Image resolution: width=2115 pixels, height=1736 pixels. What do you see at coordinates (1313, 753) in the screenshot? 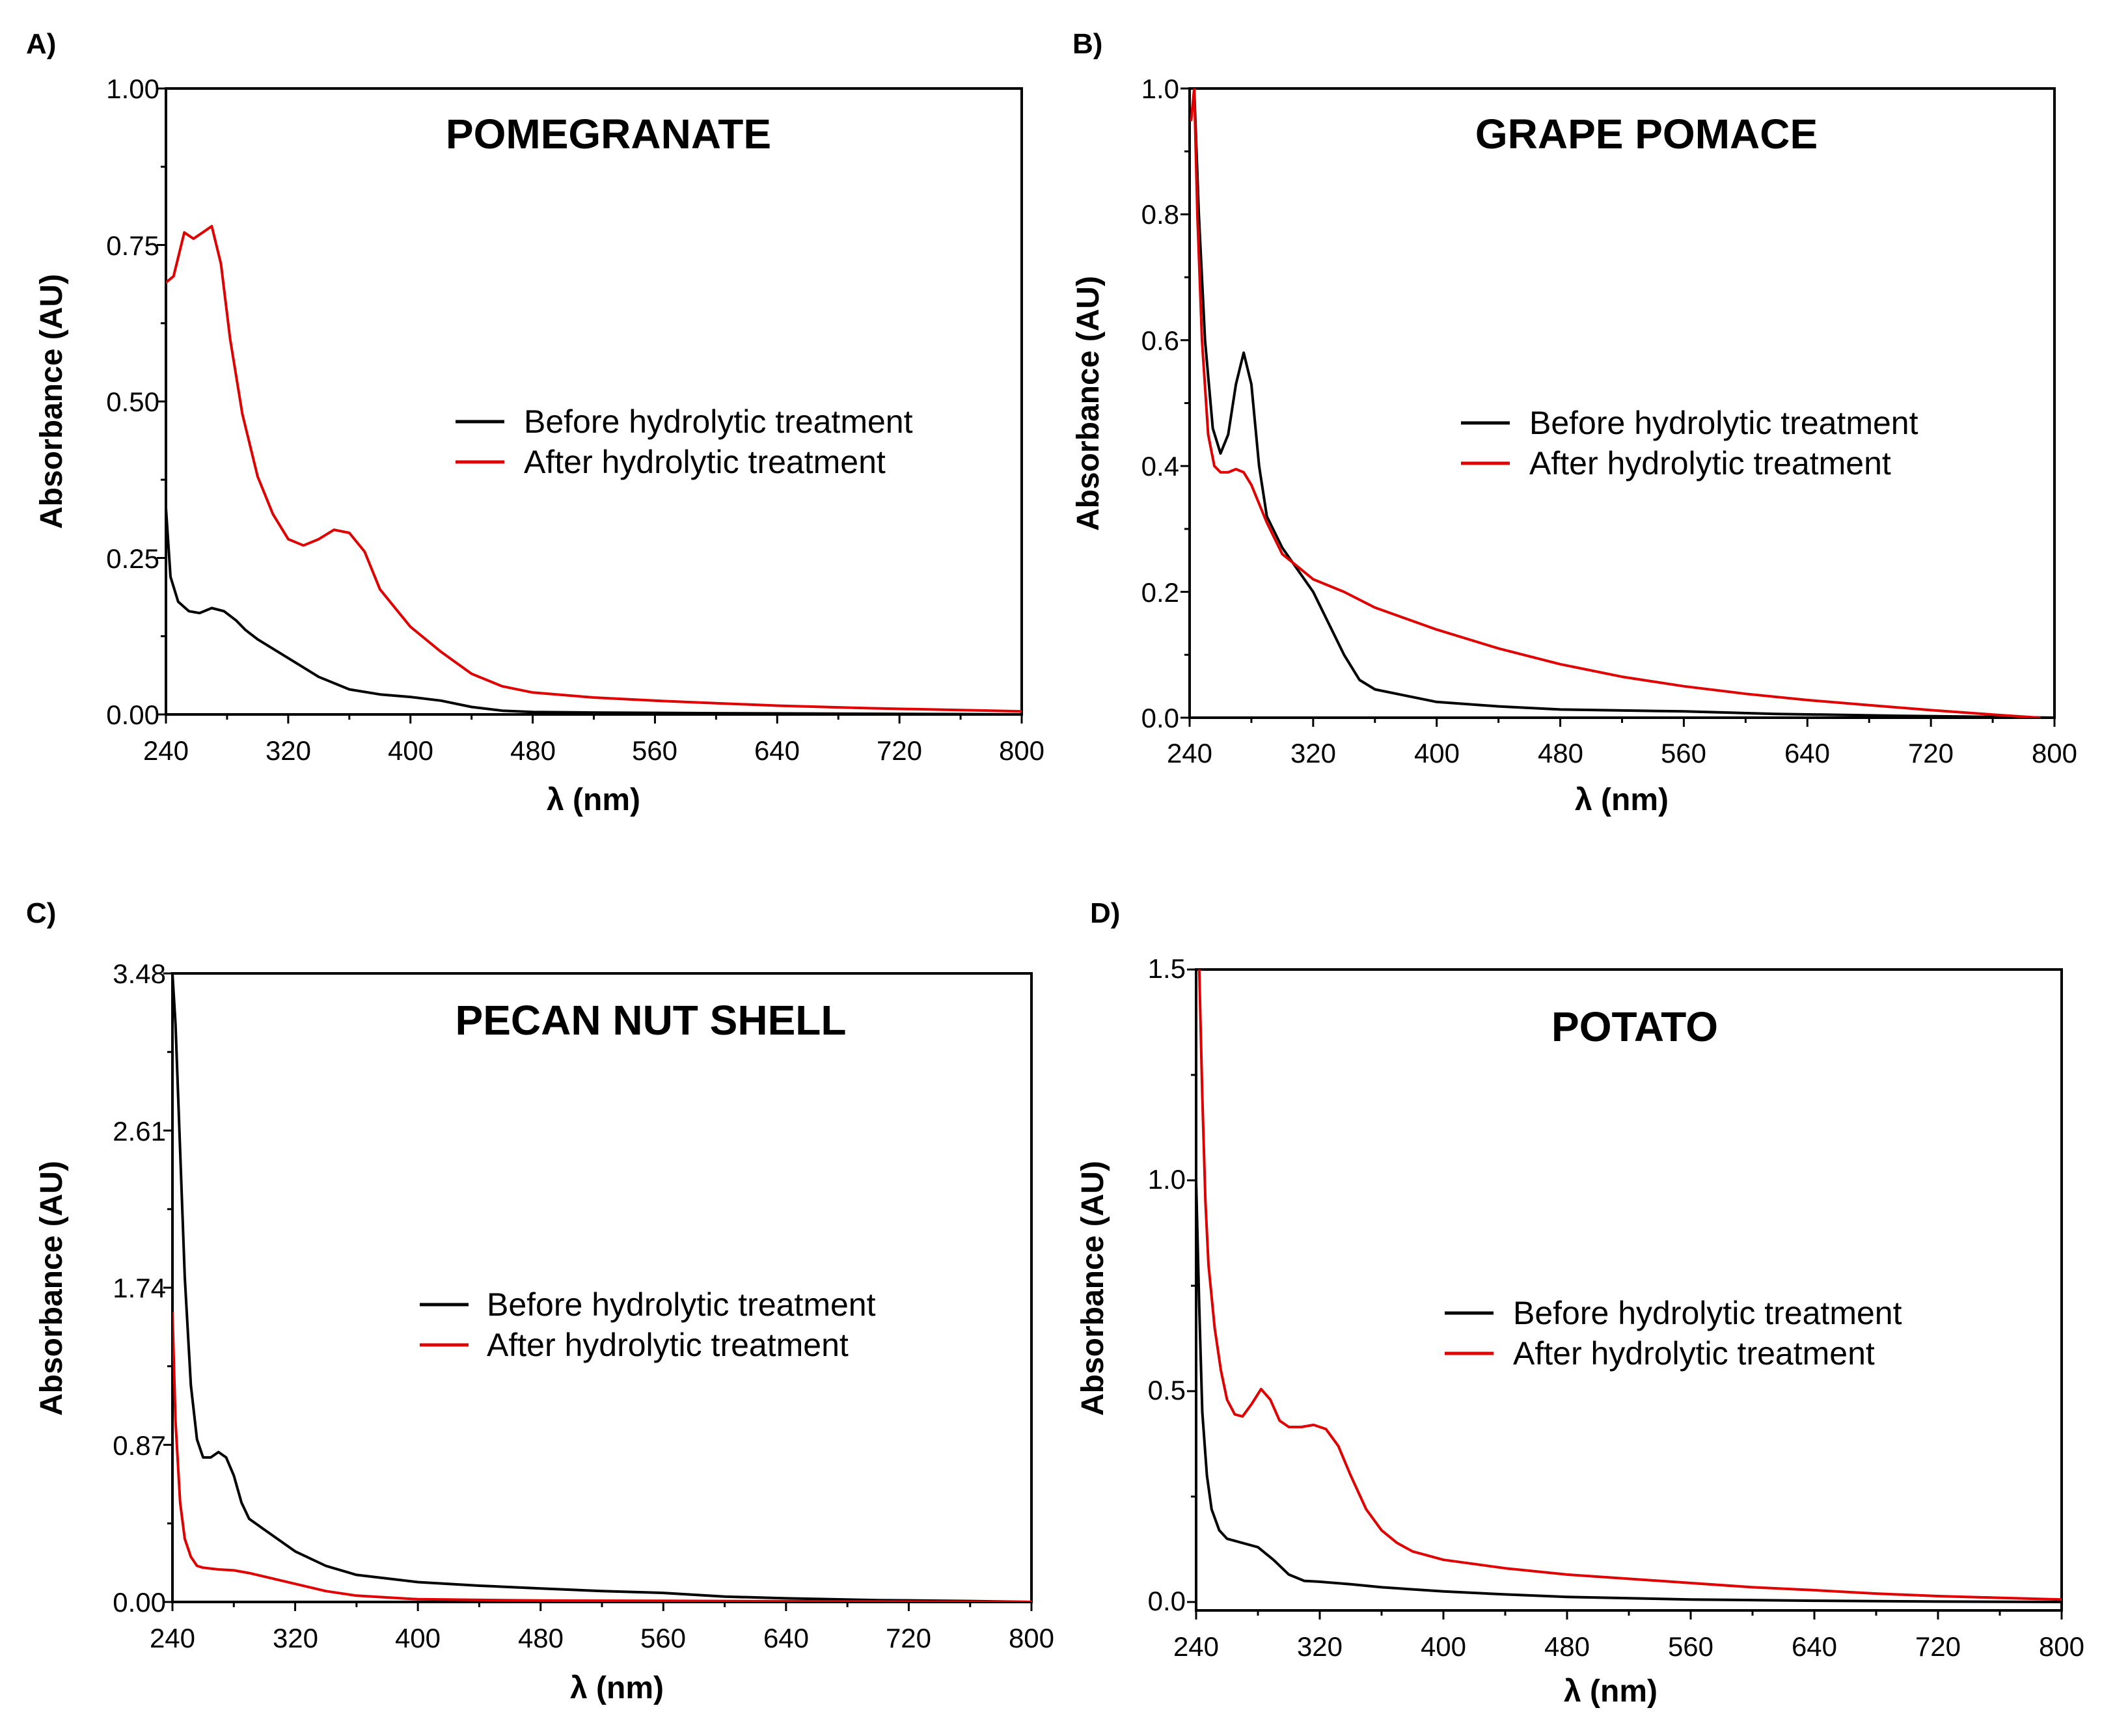
I see `panel-b-xtick-1: 320` at bounding box center [1313, 753].